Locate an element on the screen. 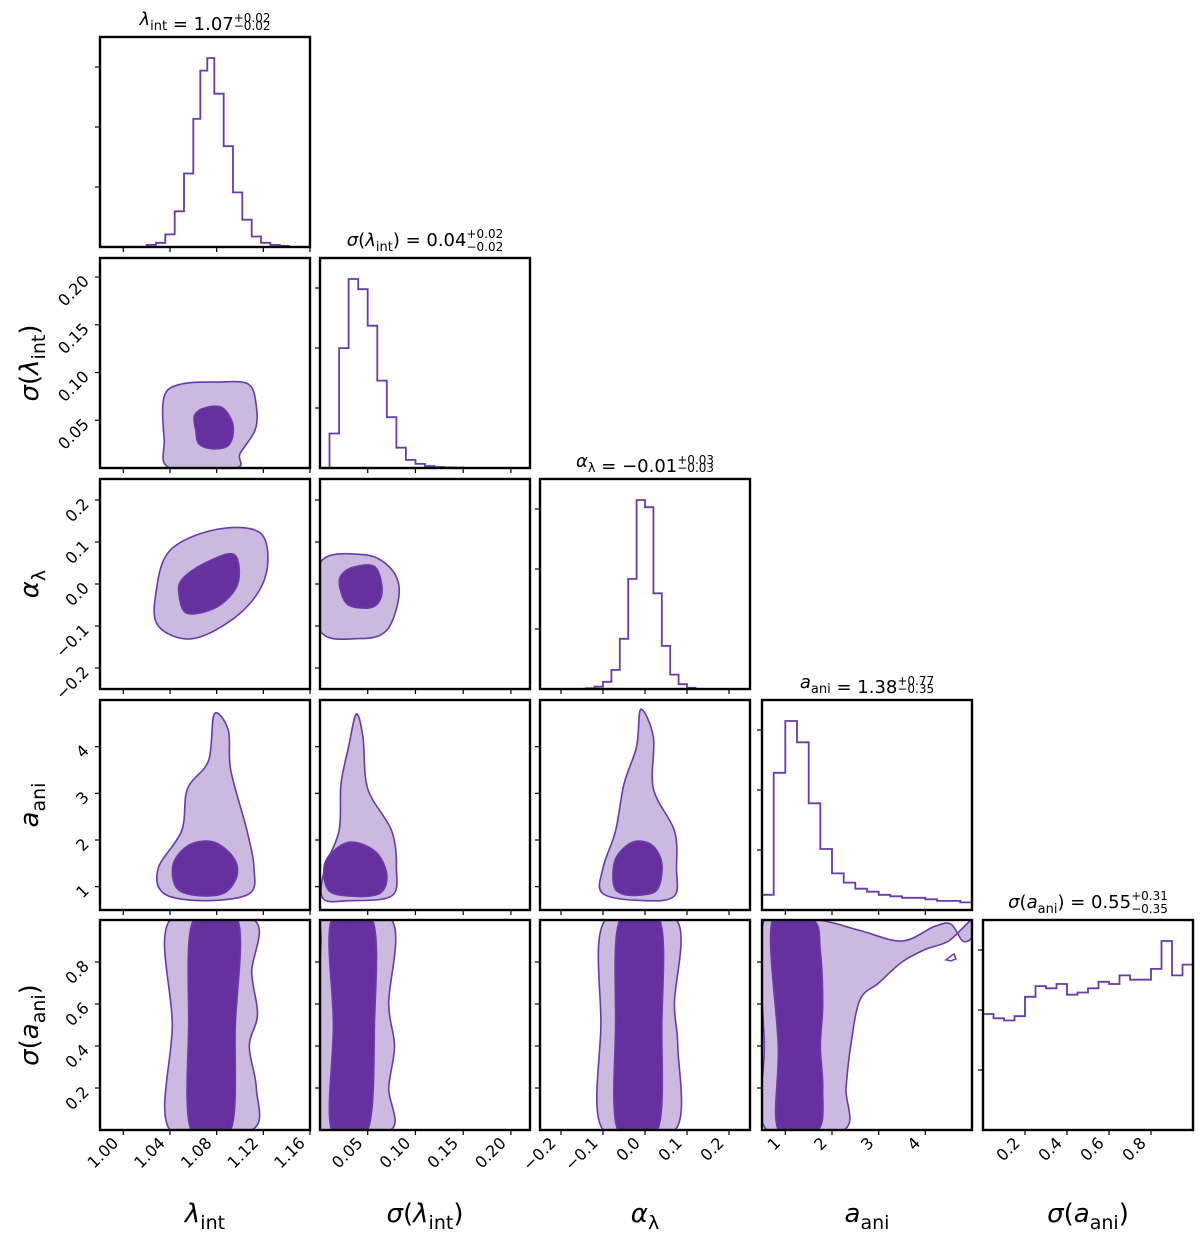 The width and height of the screenshot is (1200, 1237). title-value: 1.38 is located at coordinates (877, 687).